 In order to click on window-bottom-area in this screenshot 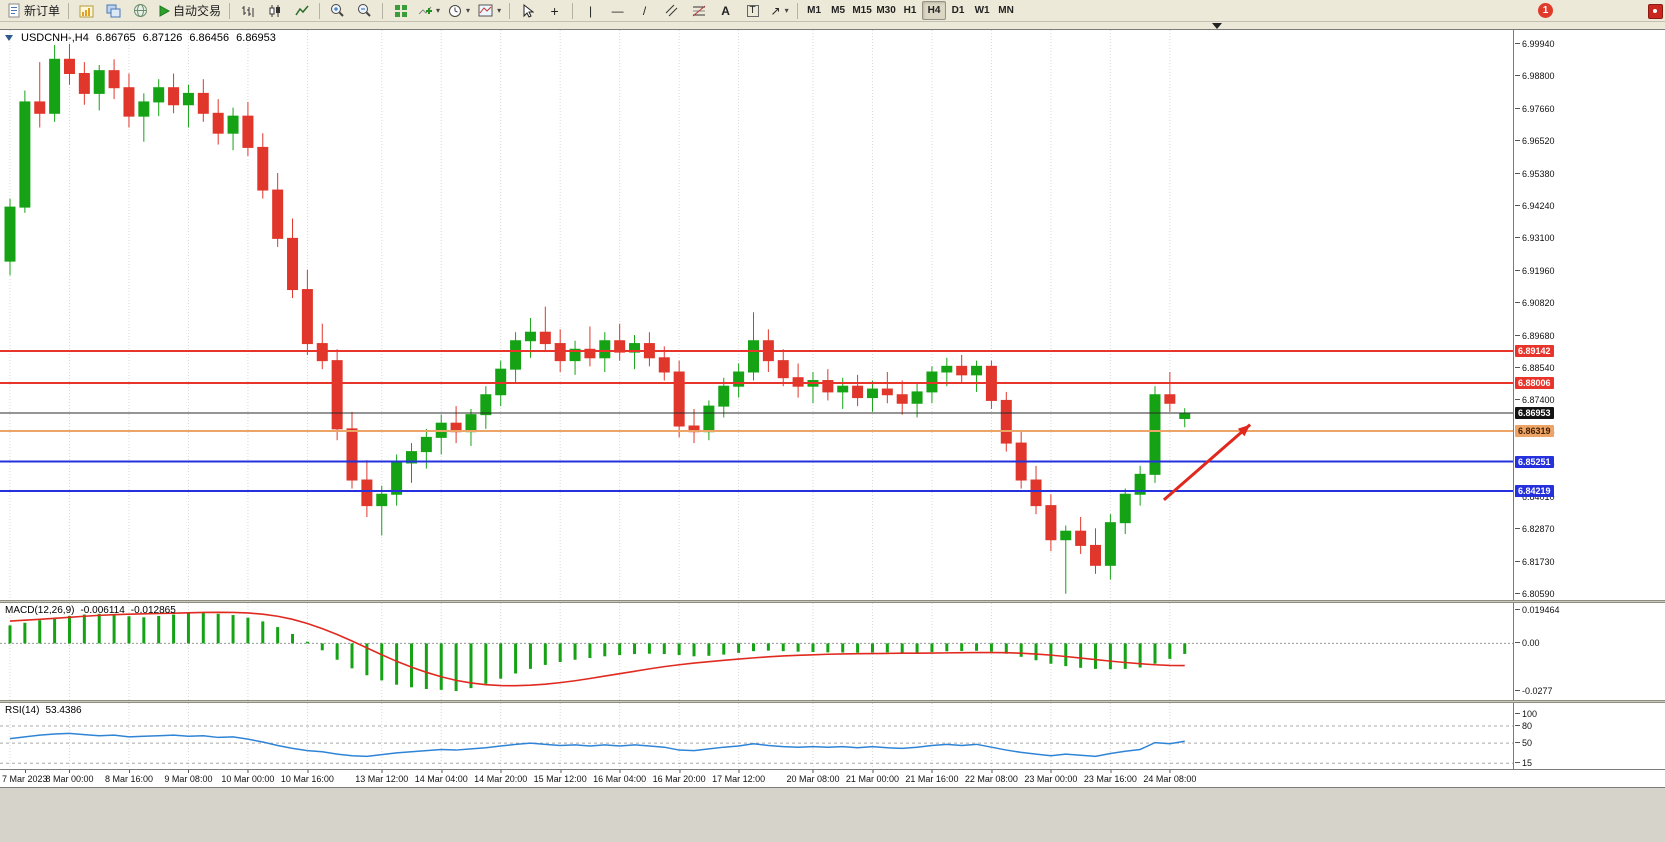, I will do `click(832, 814)`.